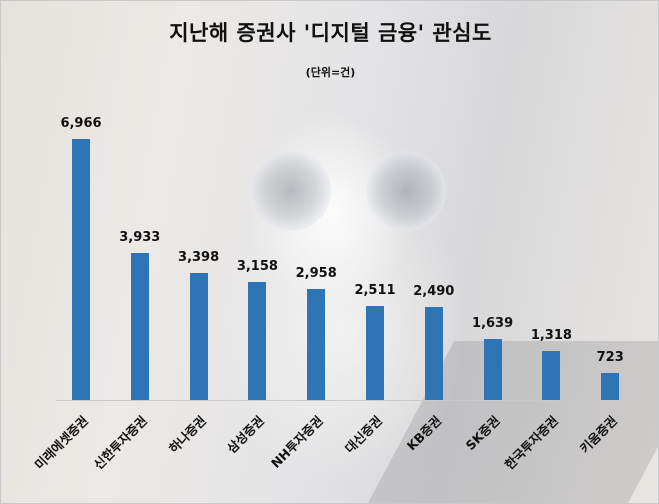 This screenshot has width=659, height=504. I want to click on x-axis-category-label: NH투자증권, so click(297, 441).